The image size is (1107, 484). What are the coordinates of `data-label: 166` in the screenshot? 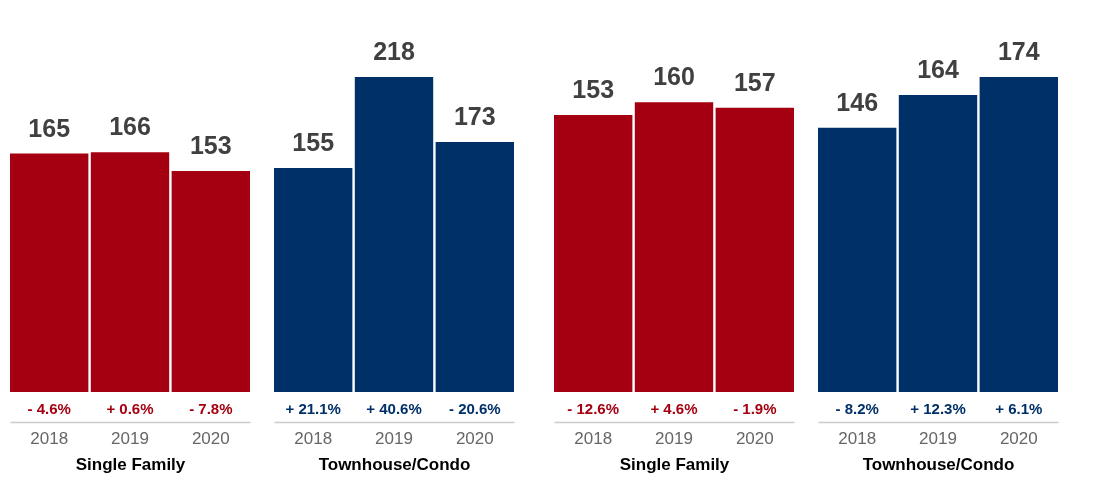 It's located at (130, 126).